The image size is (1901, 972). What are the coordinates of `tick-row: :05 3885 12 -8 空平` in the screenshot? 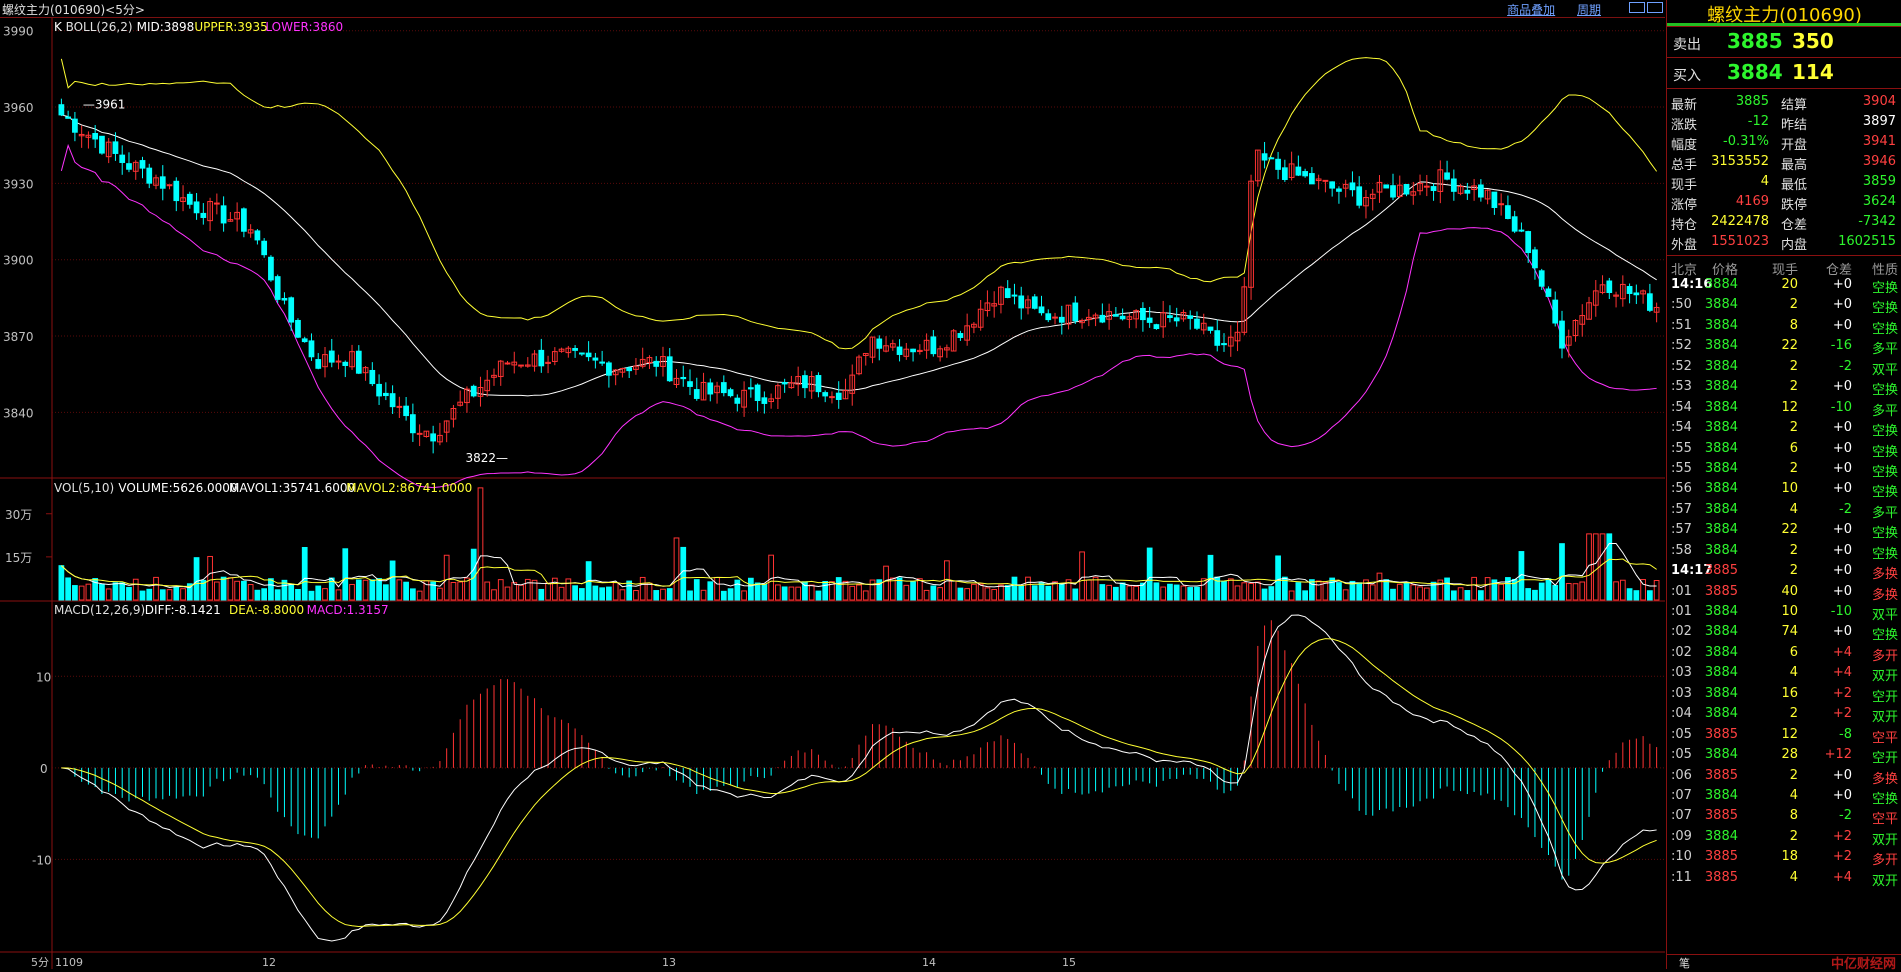 It's located at (1784, 735).